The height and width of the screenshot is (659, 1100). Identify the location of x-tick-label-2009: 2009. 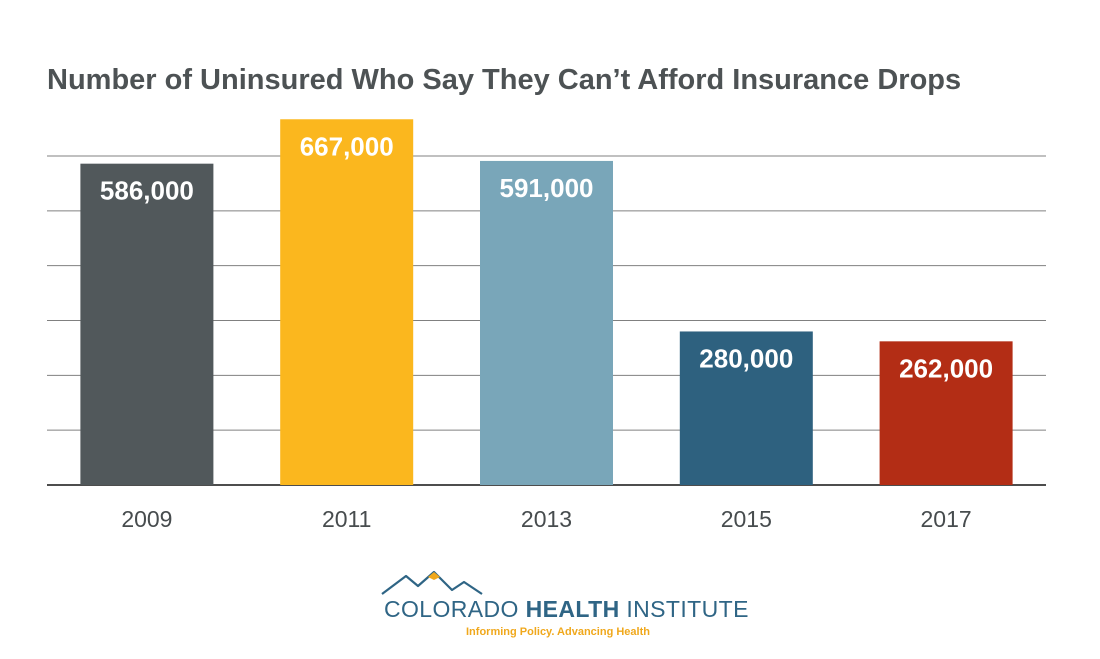
(146, 519).